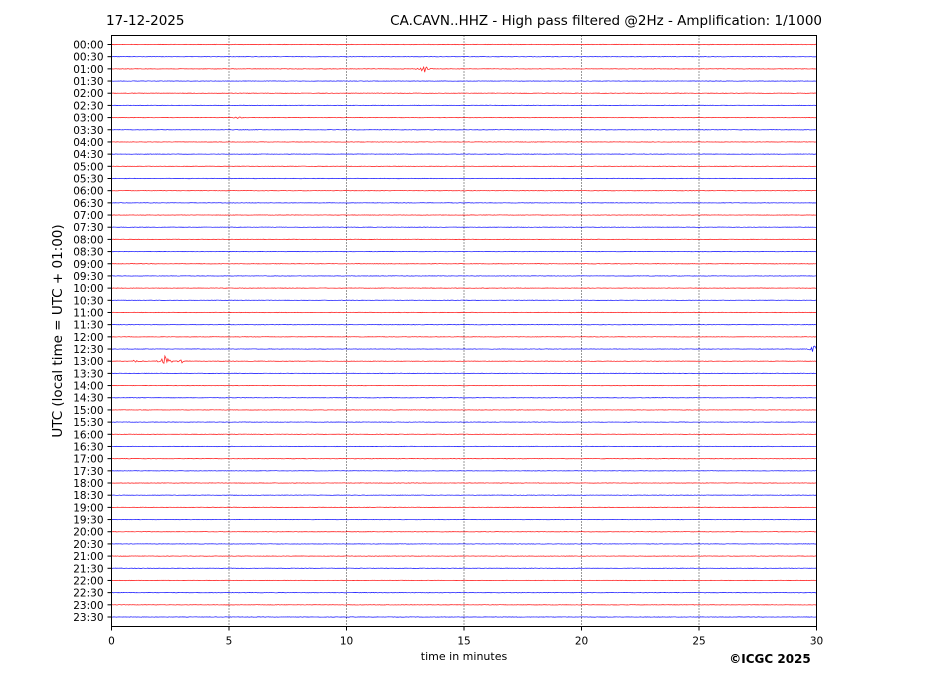  I want to click on y-tick-label: 02:00, so click(88, 94).